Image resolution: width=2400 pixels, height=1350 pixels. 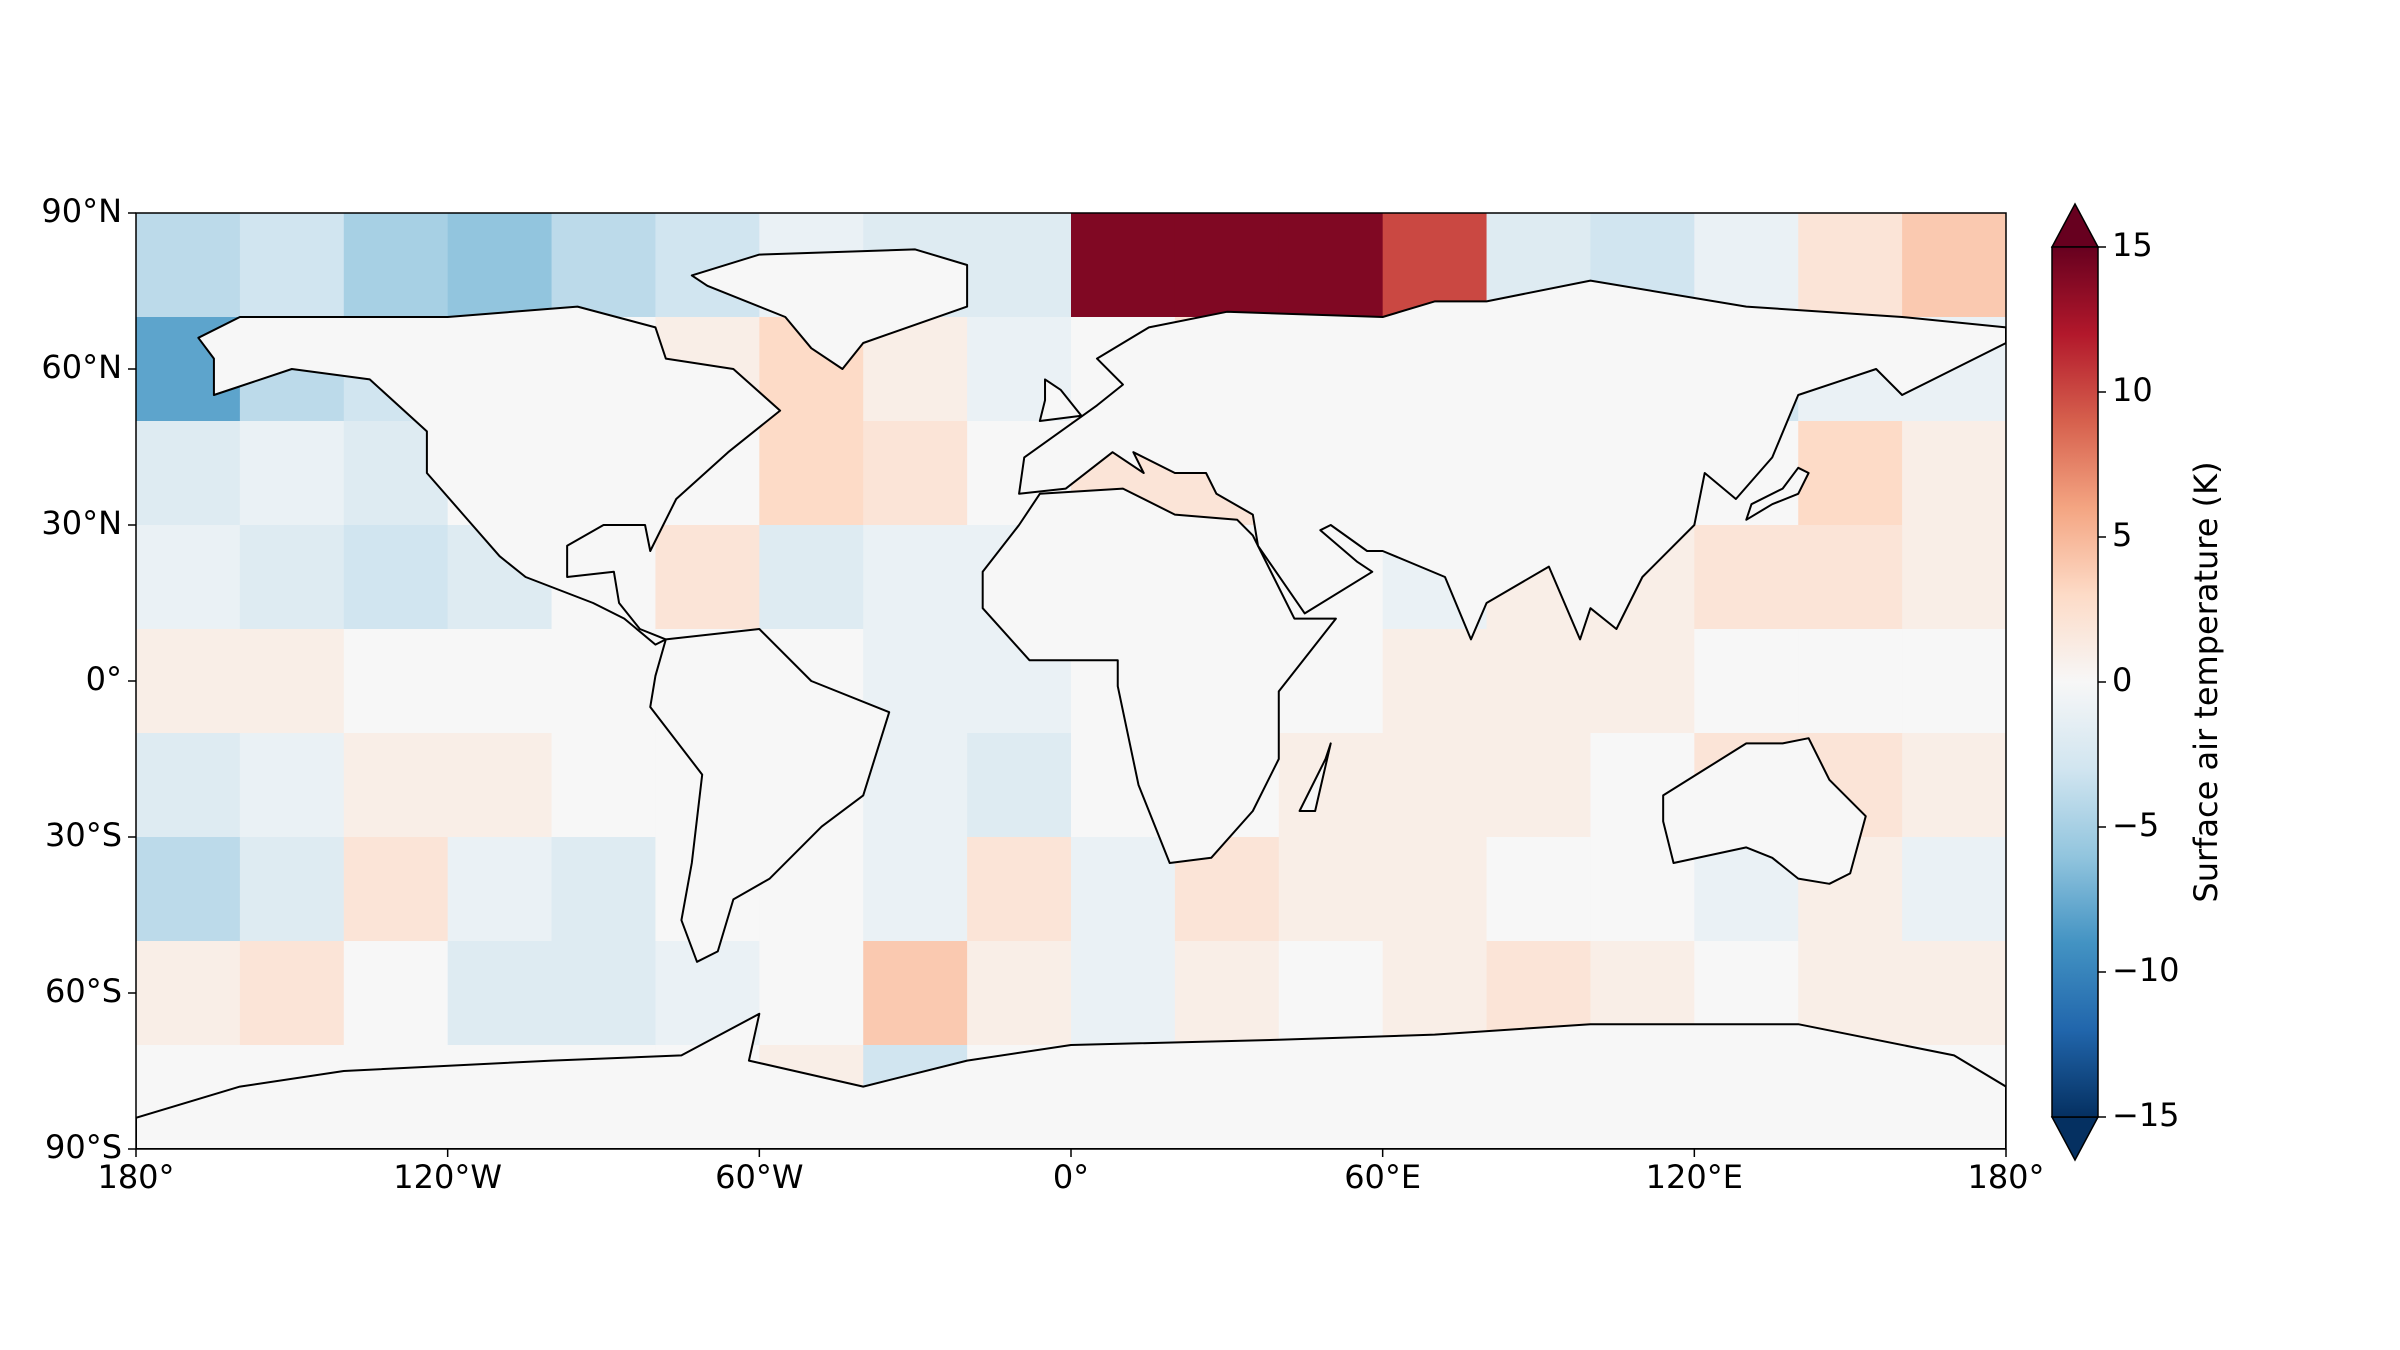 I want to click on y-tick-label: 30°N, so click(x=81, y=523).